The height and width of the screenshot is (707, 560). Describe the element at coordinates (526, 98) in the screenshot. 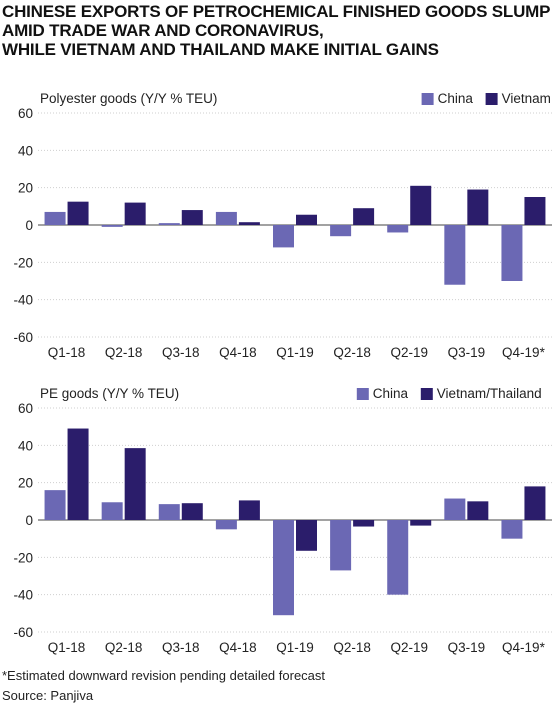

I see `legend-label: Vietnam` at that location.